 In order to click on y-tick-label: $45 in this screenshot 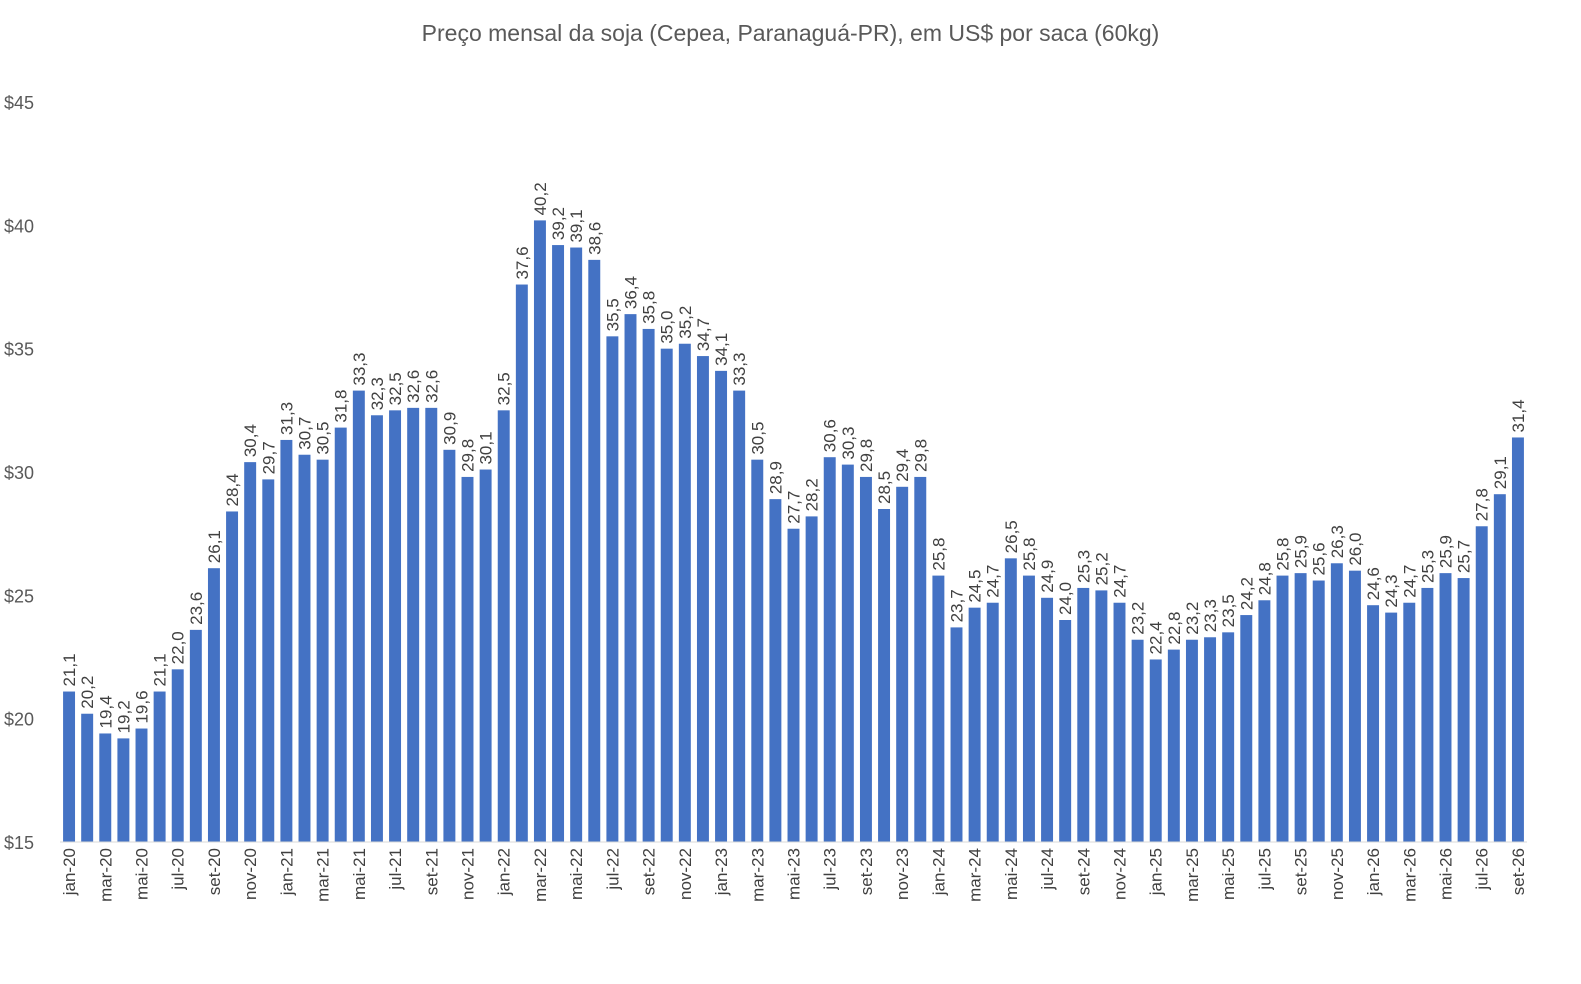, I will do `click(19, 103)`.